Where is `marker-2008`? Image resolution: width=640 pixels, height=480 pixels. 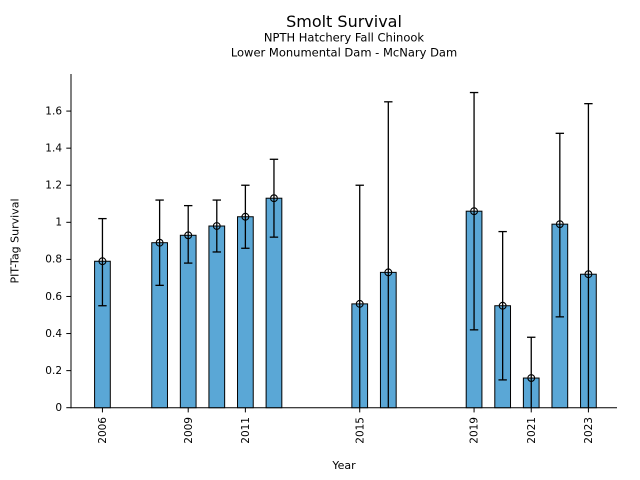
marker-2008 is located at coordinates (159, 242).